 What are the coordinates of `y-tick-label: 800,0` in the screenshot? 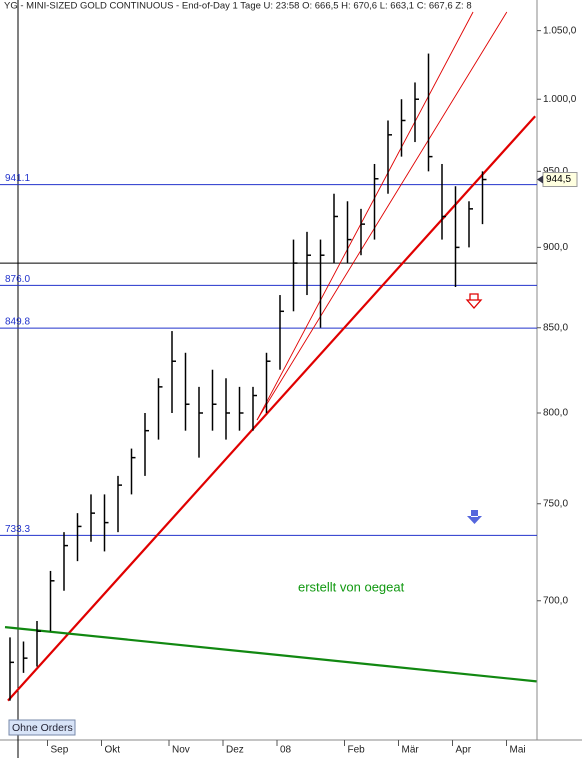 It's located at (555, 413).